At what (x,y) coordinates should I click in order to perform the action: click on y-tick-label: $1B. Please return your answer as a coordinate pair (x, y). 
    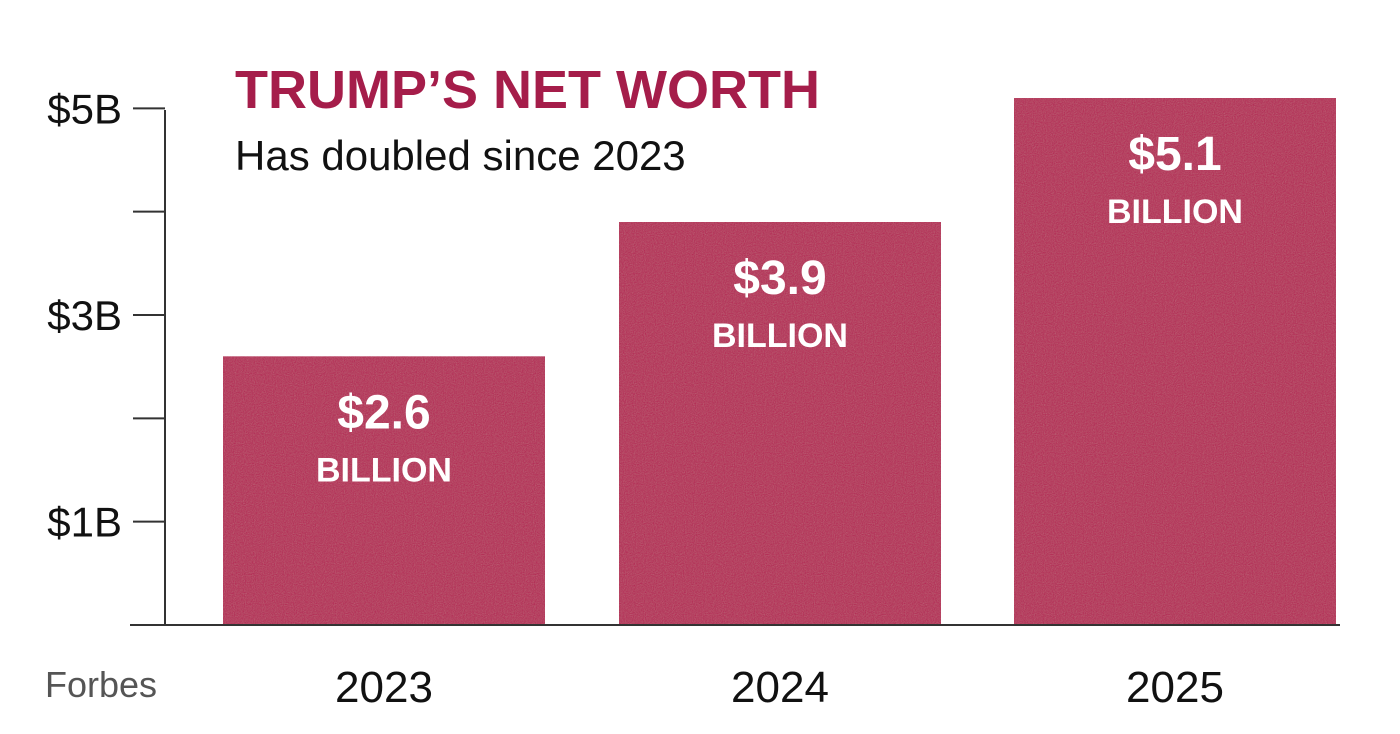
    Looking at the image, I should click on (84, 522).